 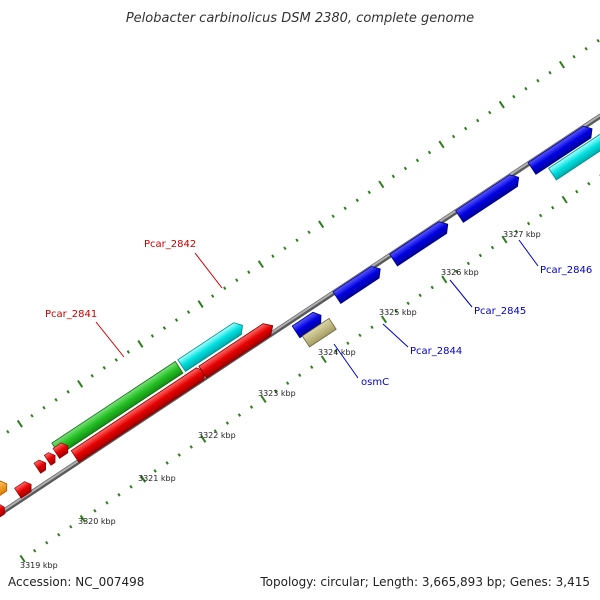 I want to click on gene-label-pcar2846: Pcar_2846, so click(x=566, y=270).